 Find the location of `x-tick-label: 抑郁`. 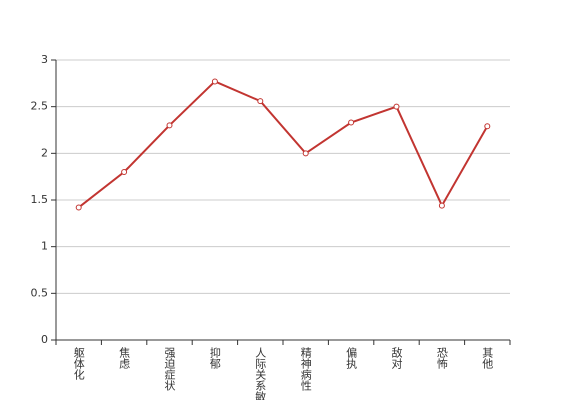

x-tick-label: 抑郁 is located at coordinates (214, 357).